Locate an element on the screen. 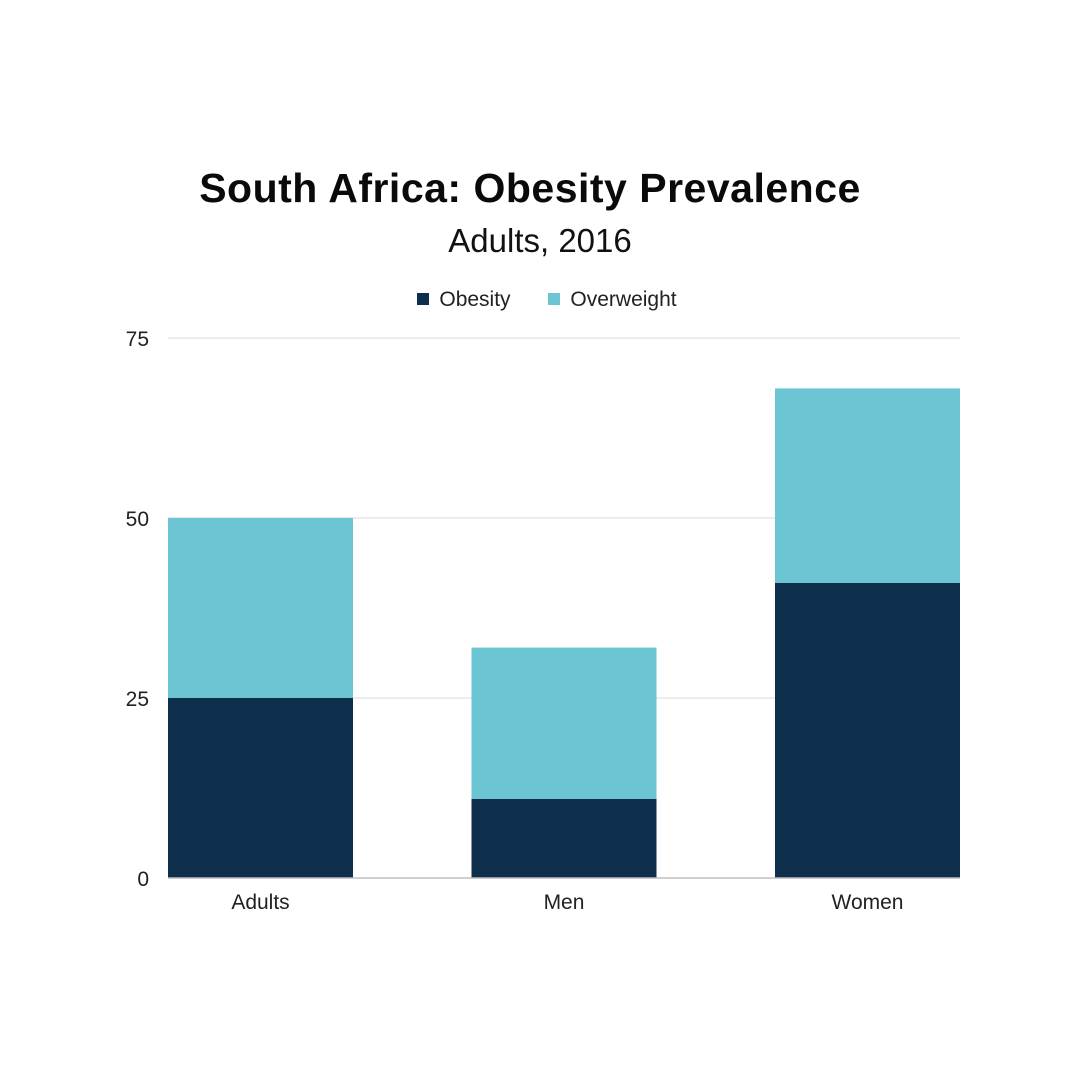  legend-label-obesity: Obesity is located at coordinates (475, 299).